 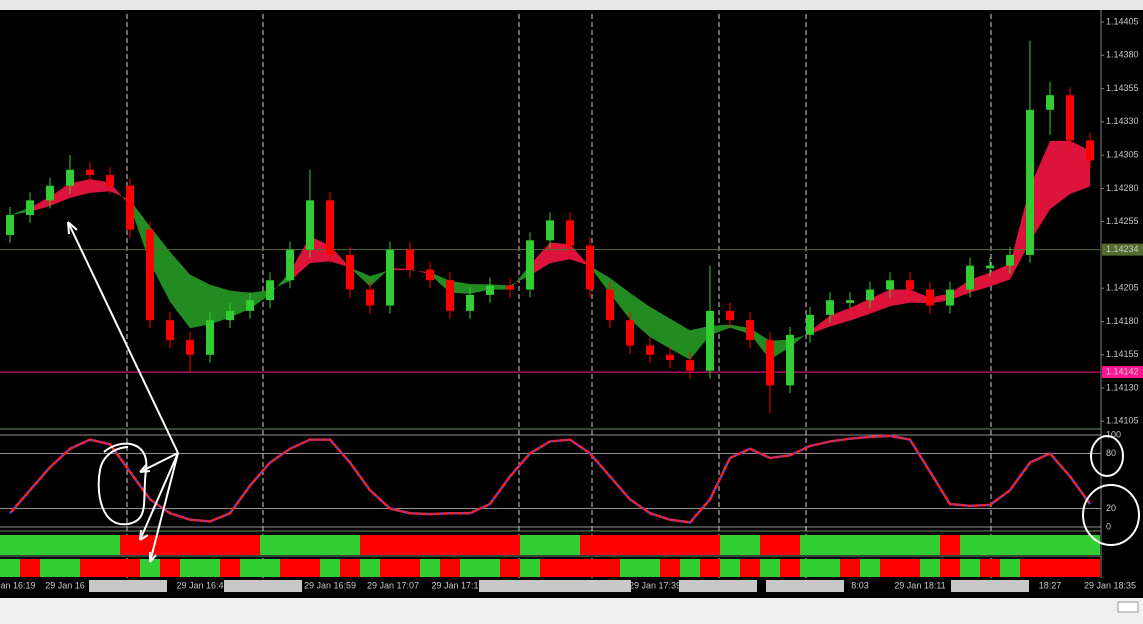 I want to click on hand-circle, so click(x=1107, y=456).